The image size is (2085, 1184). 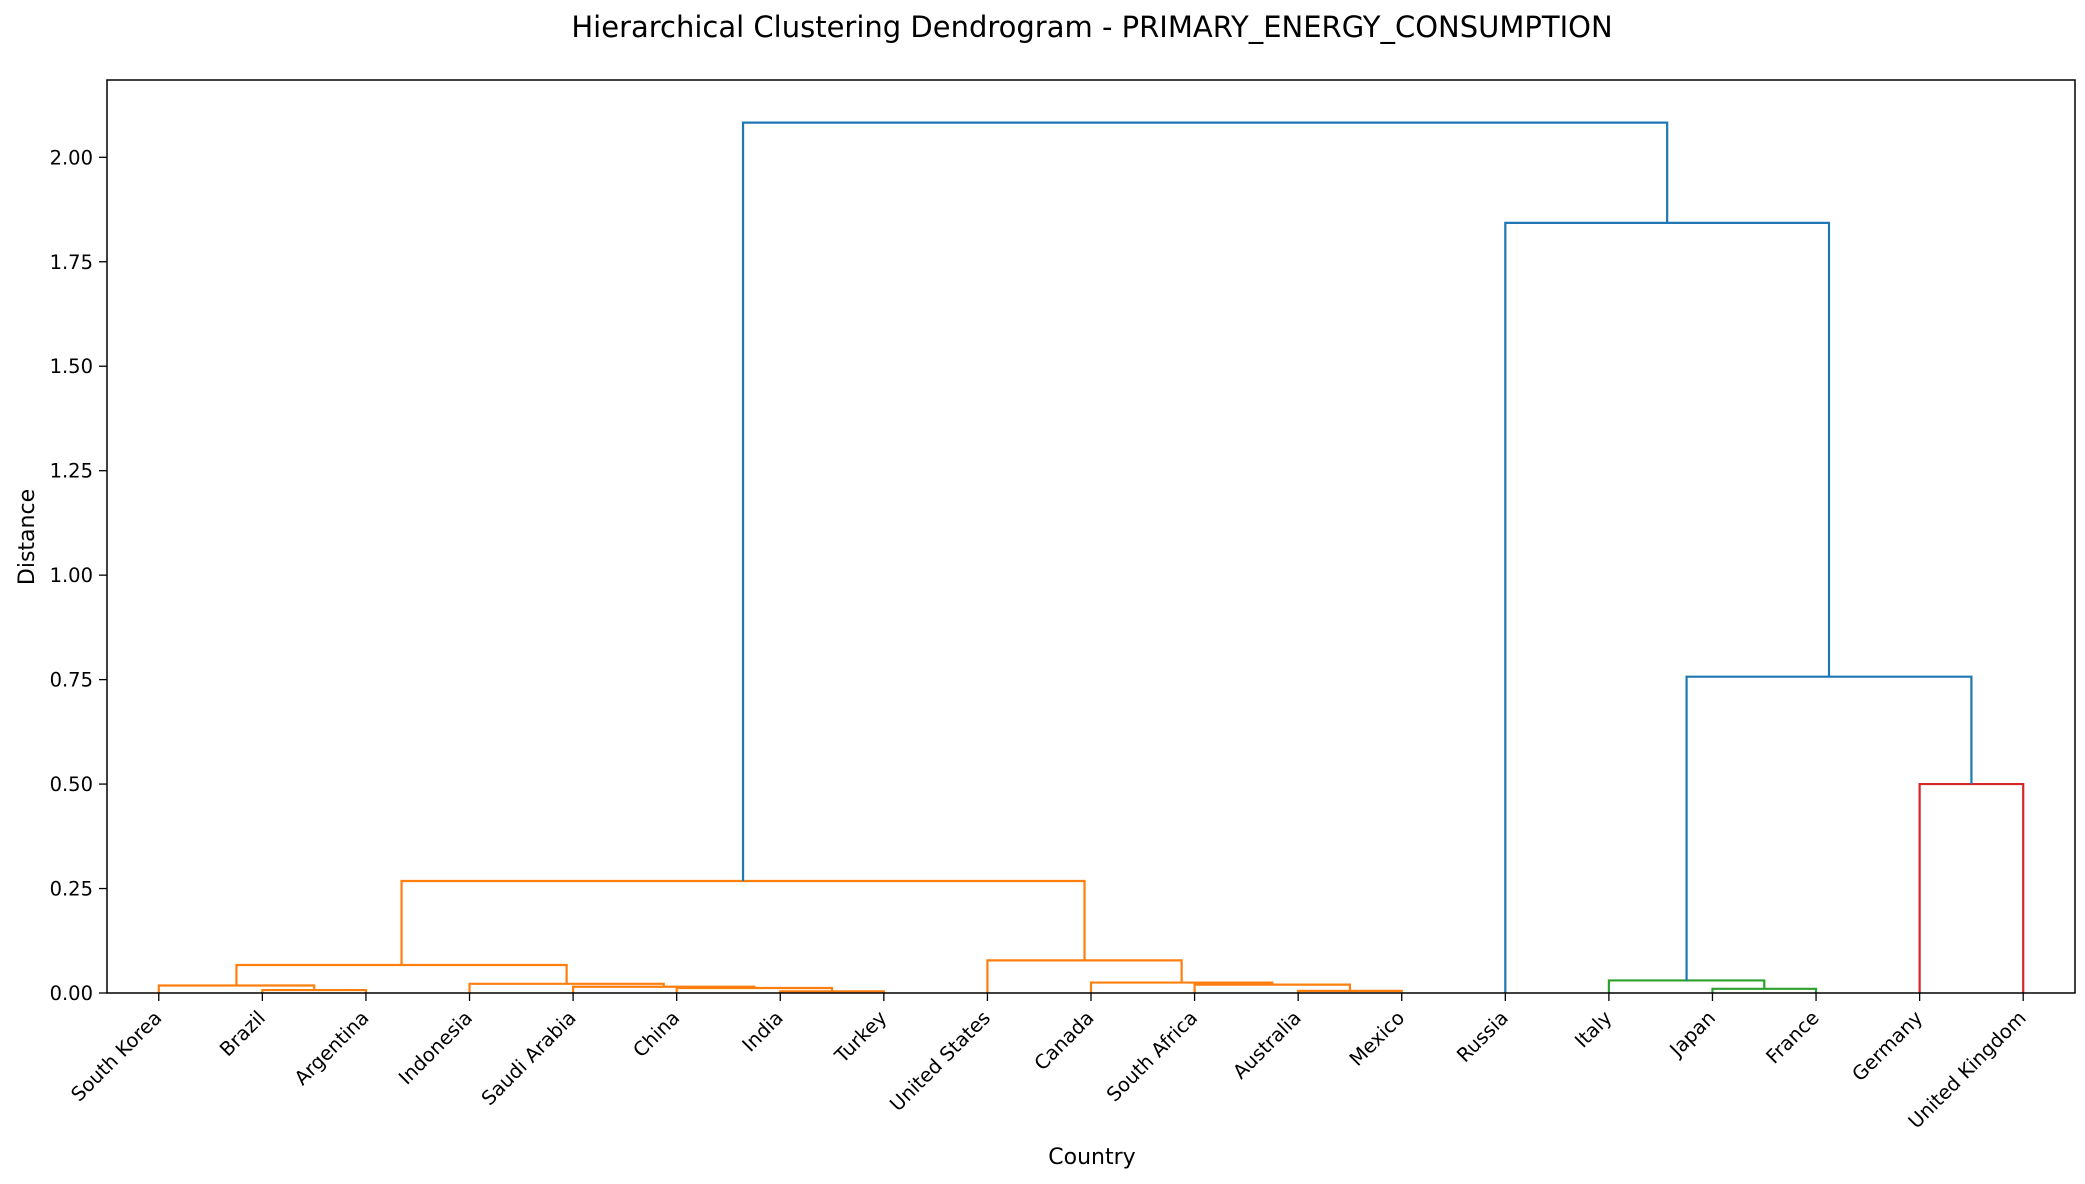 I want to click on y-tick-label: 0.25, so click(x=71, y=889).